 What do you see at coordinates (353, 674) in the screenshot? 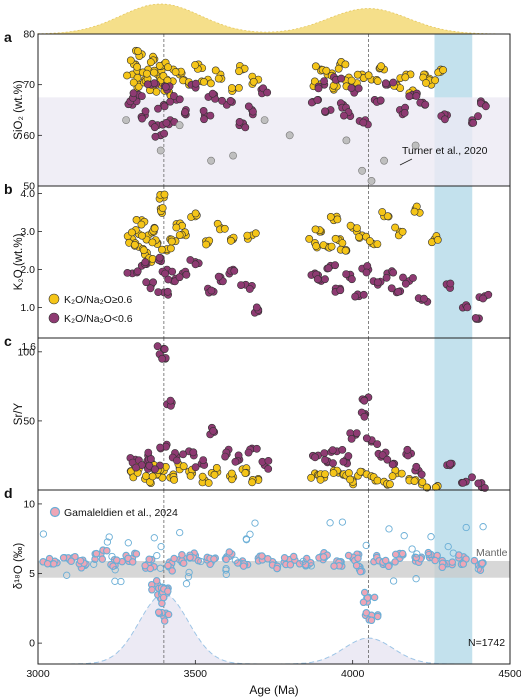
I see `x-tick-label: 4000` at bounding box center [353, 674].